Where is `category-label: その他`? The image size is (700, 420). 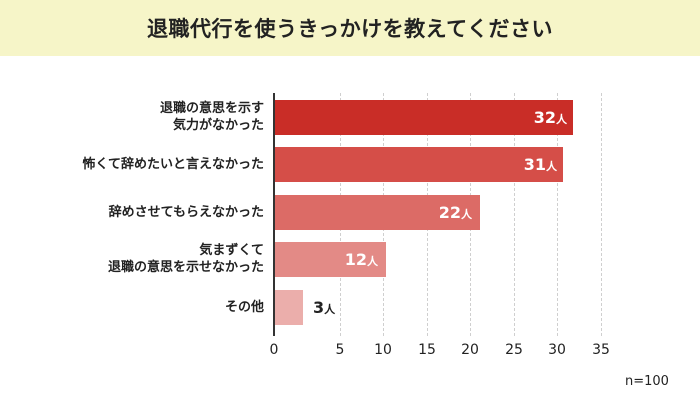 category-label: その他 is located at coordinates (244, 307).